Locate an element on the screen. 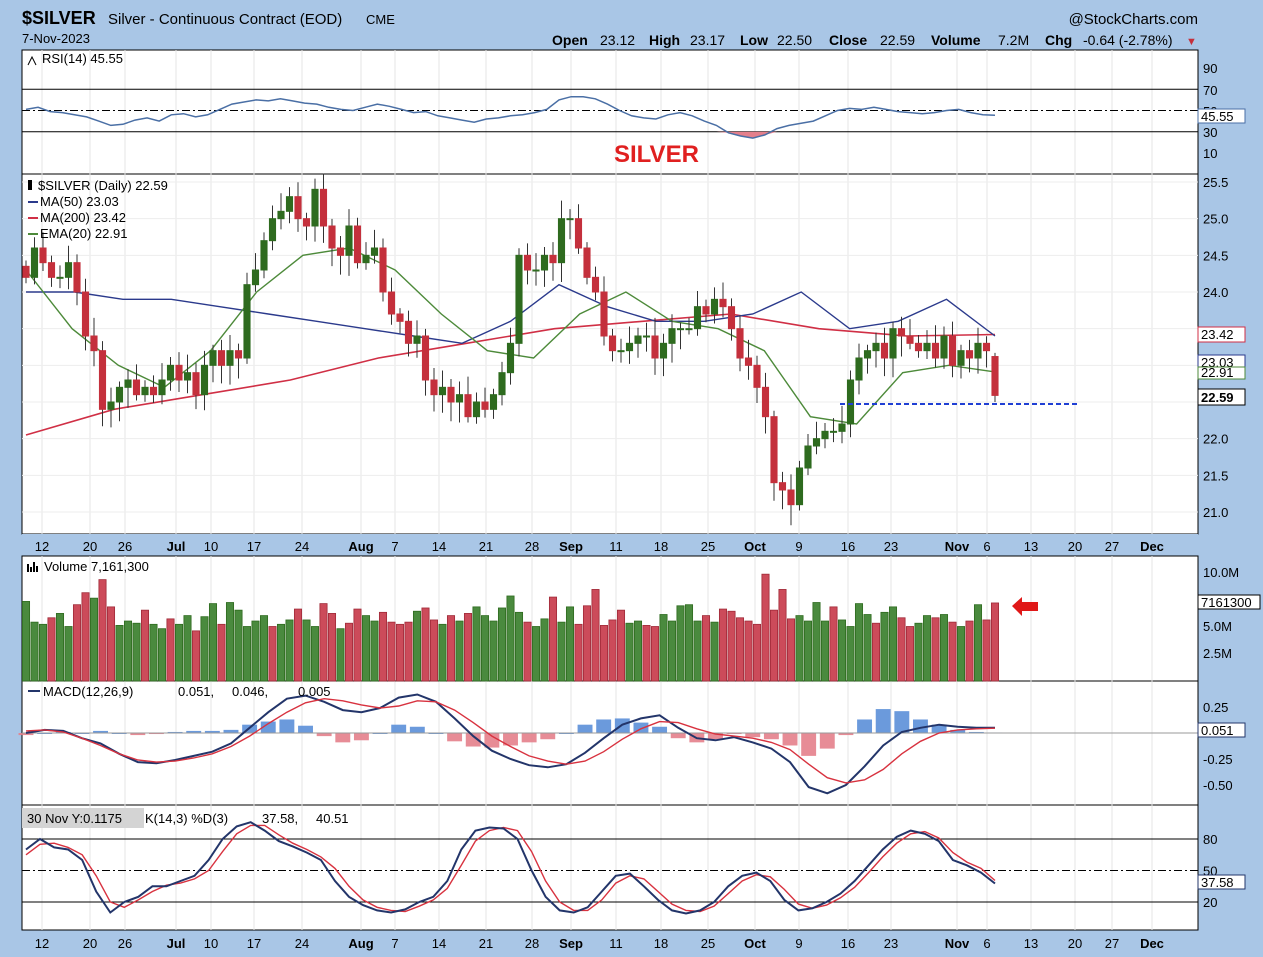 The height and width of the screenshot is (957, 1263). exchange-label: CME is located at coordinates (380, 19).